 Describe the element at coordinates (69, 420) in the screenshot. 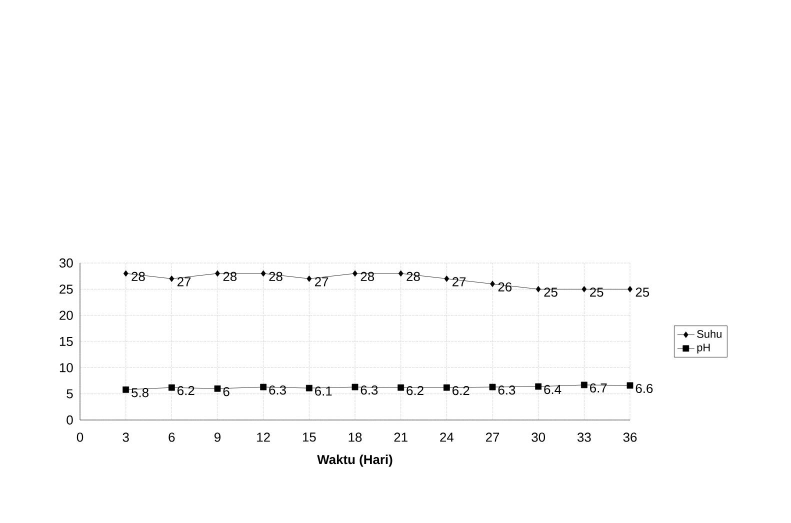

I see `y-tick-label: 0` at that location.